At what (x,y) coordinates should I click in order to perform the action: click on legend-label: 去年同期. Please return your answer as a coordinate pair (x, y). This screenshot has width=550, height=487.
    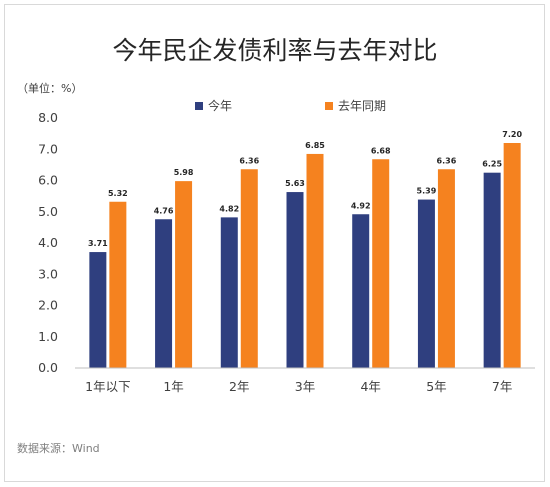
    Looking at the image, I should click on (362, 106).